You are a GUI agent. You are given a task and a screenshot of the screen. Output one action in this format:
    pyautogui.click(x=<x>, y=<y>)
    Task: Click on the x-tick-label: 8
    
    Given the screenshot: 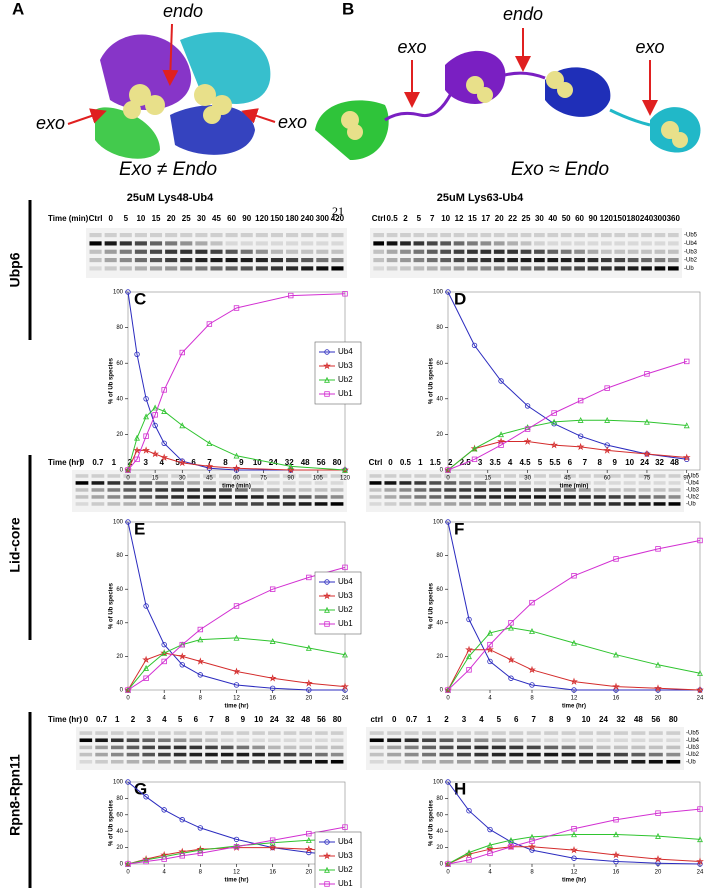 What is the action you would take?
    pyautogui.click(x=532, y=699)
    